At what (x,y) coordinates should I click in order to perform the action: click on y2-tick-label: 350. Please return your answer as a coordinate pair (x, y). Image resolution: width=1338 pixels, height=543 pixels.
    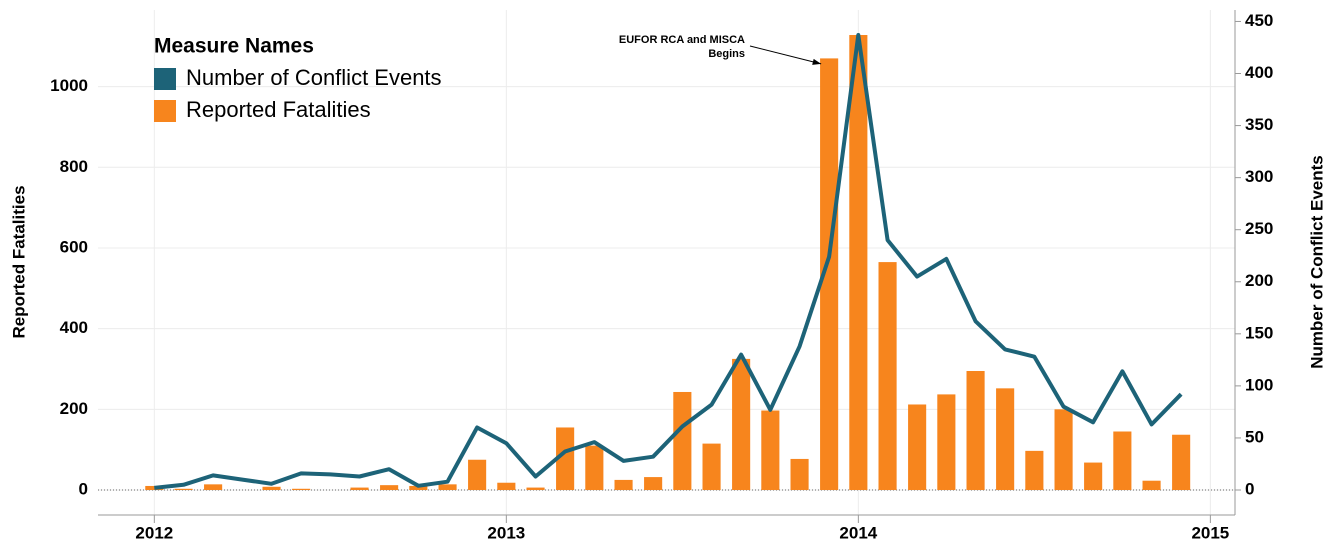
    Looking at the image, I should click on (1259, 124).